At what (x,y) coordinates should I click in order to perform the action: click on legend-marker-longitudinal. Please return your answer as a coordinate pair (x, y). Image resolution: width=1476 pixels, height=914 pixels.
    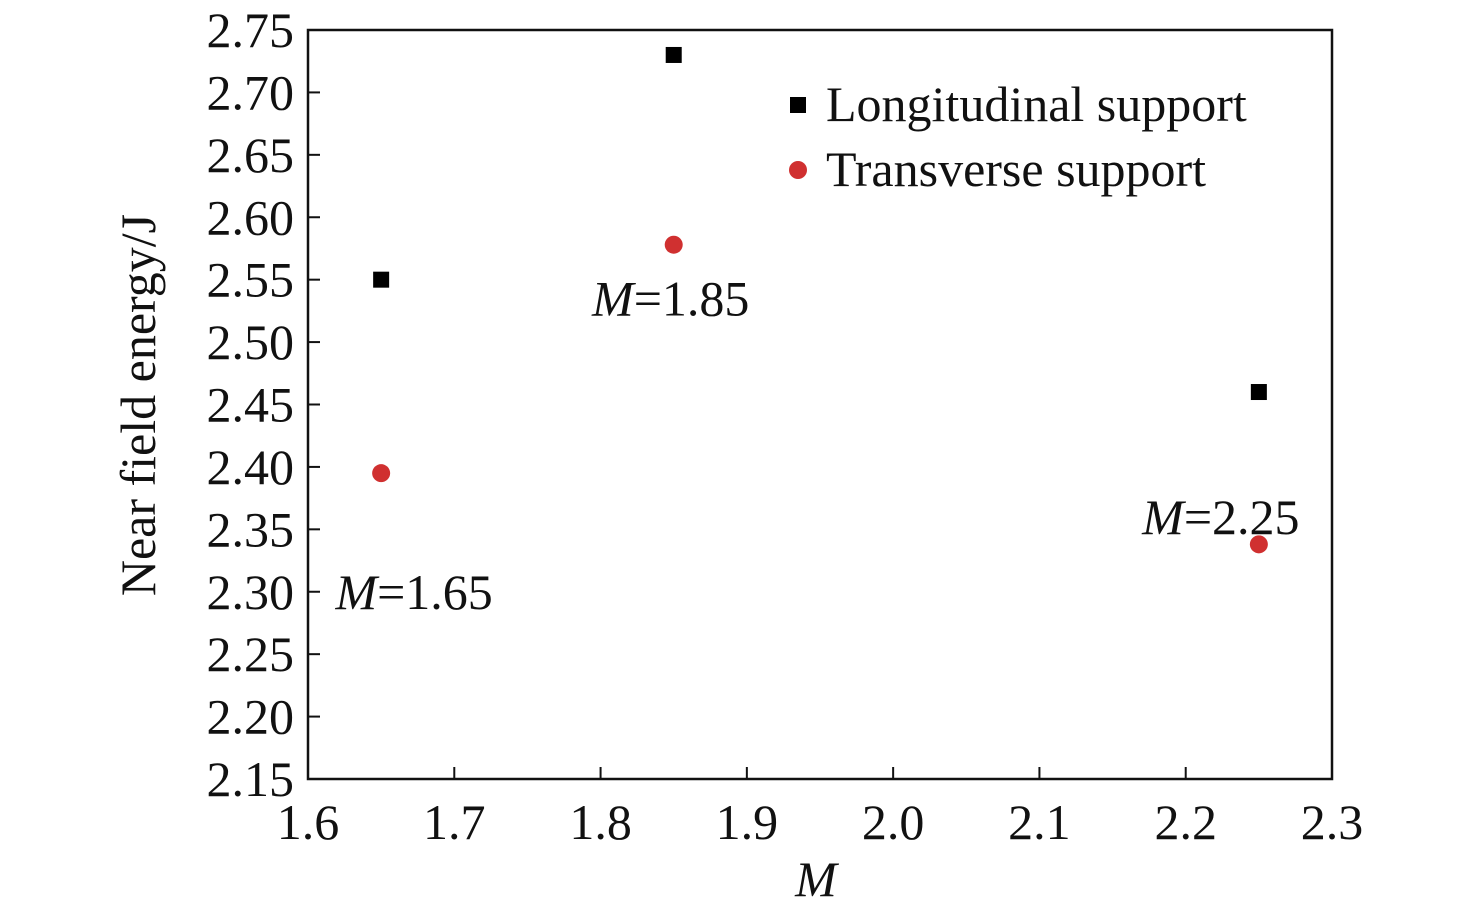
    Looking at the image, I should click on (798, 105).